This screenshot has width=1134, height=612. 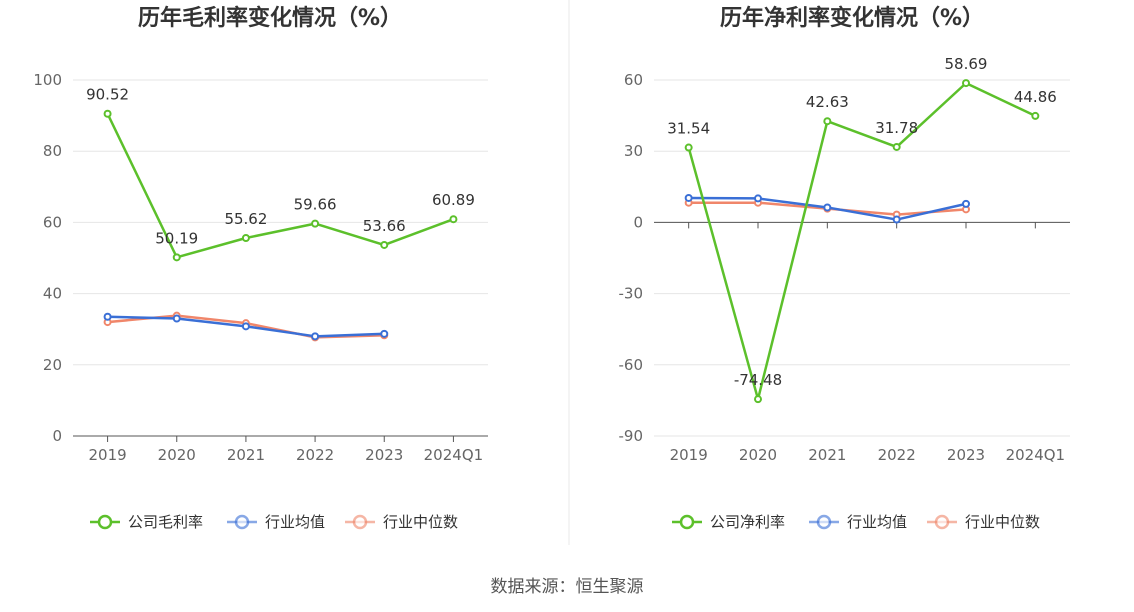 I want to click on y-tick-label: -90, so click(x=631, y=436).